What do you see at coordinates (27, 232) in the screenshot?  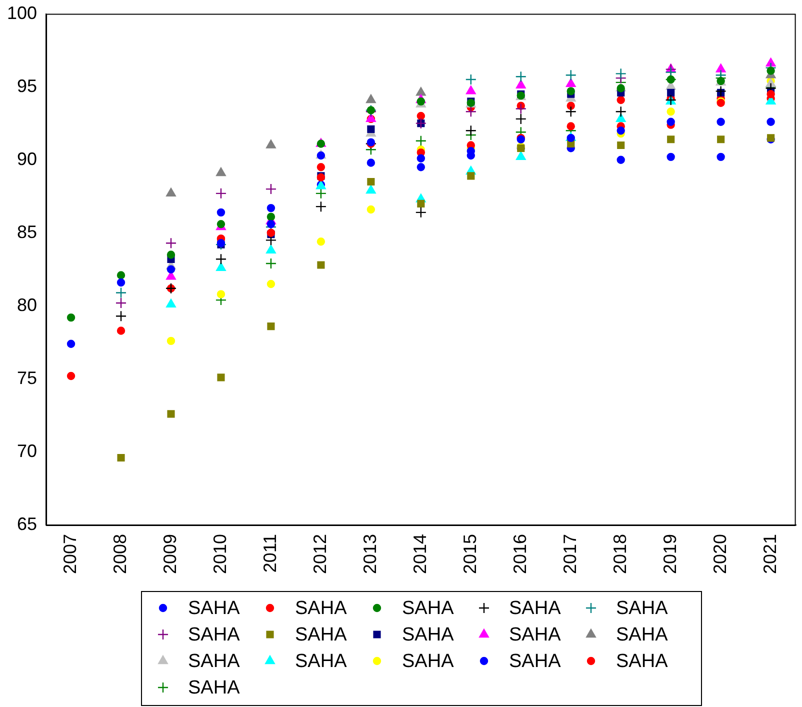 I see `y-tick-label: 85` at bounding box center [27, 232].